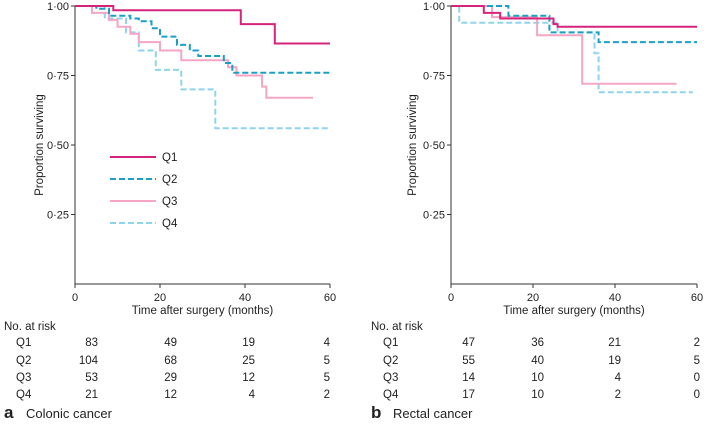 Image resolution: width=709 pixels, height=426 pixels. What do you see at coordinates (169, 202) in the screenshot?
I see `legend-label-q3: Q3` at bounding box center [169, 202].